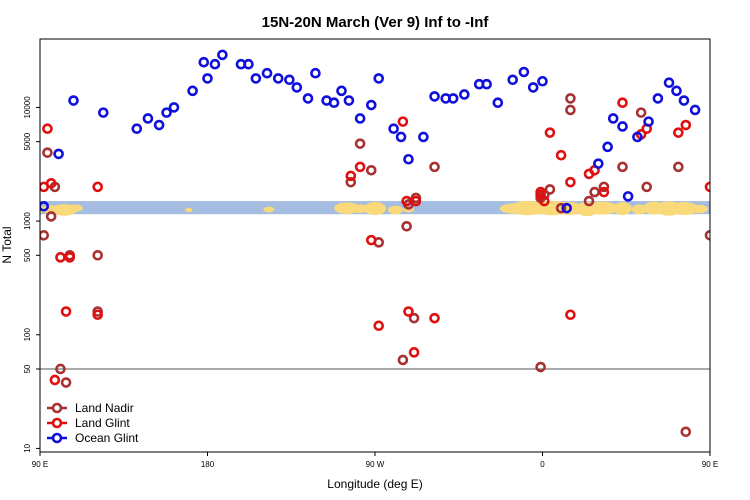 Image resolution: width=750 pixels, height=500 pixels. What do you see at coordinates (27, 107) in the screenshot?
I see `y-tick-label: 10000` at bounding box center [27, 107].